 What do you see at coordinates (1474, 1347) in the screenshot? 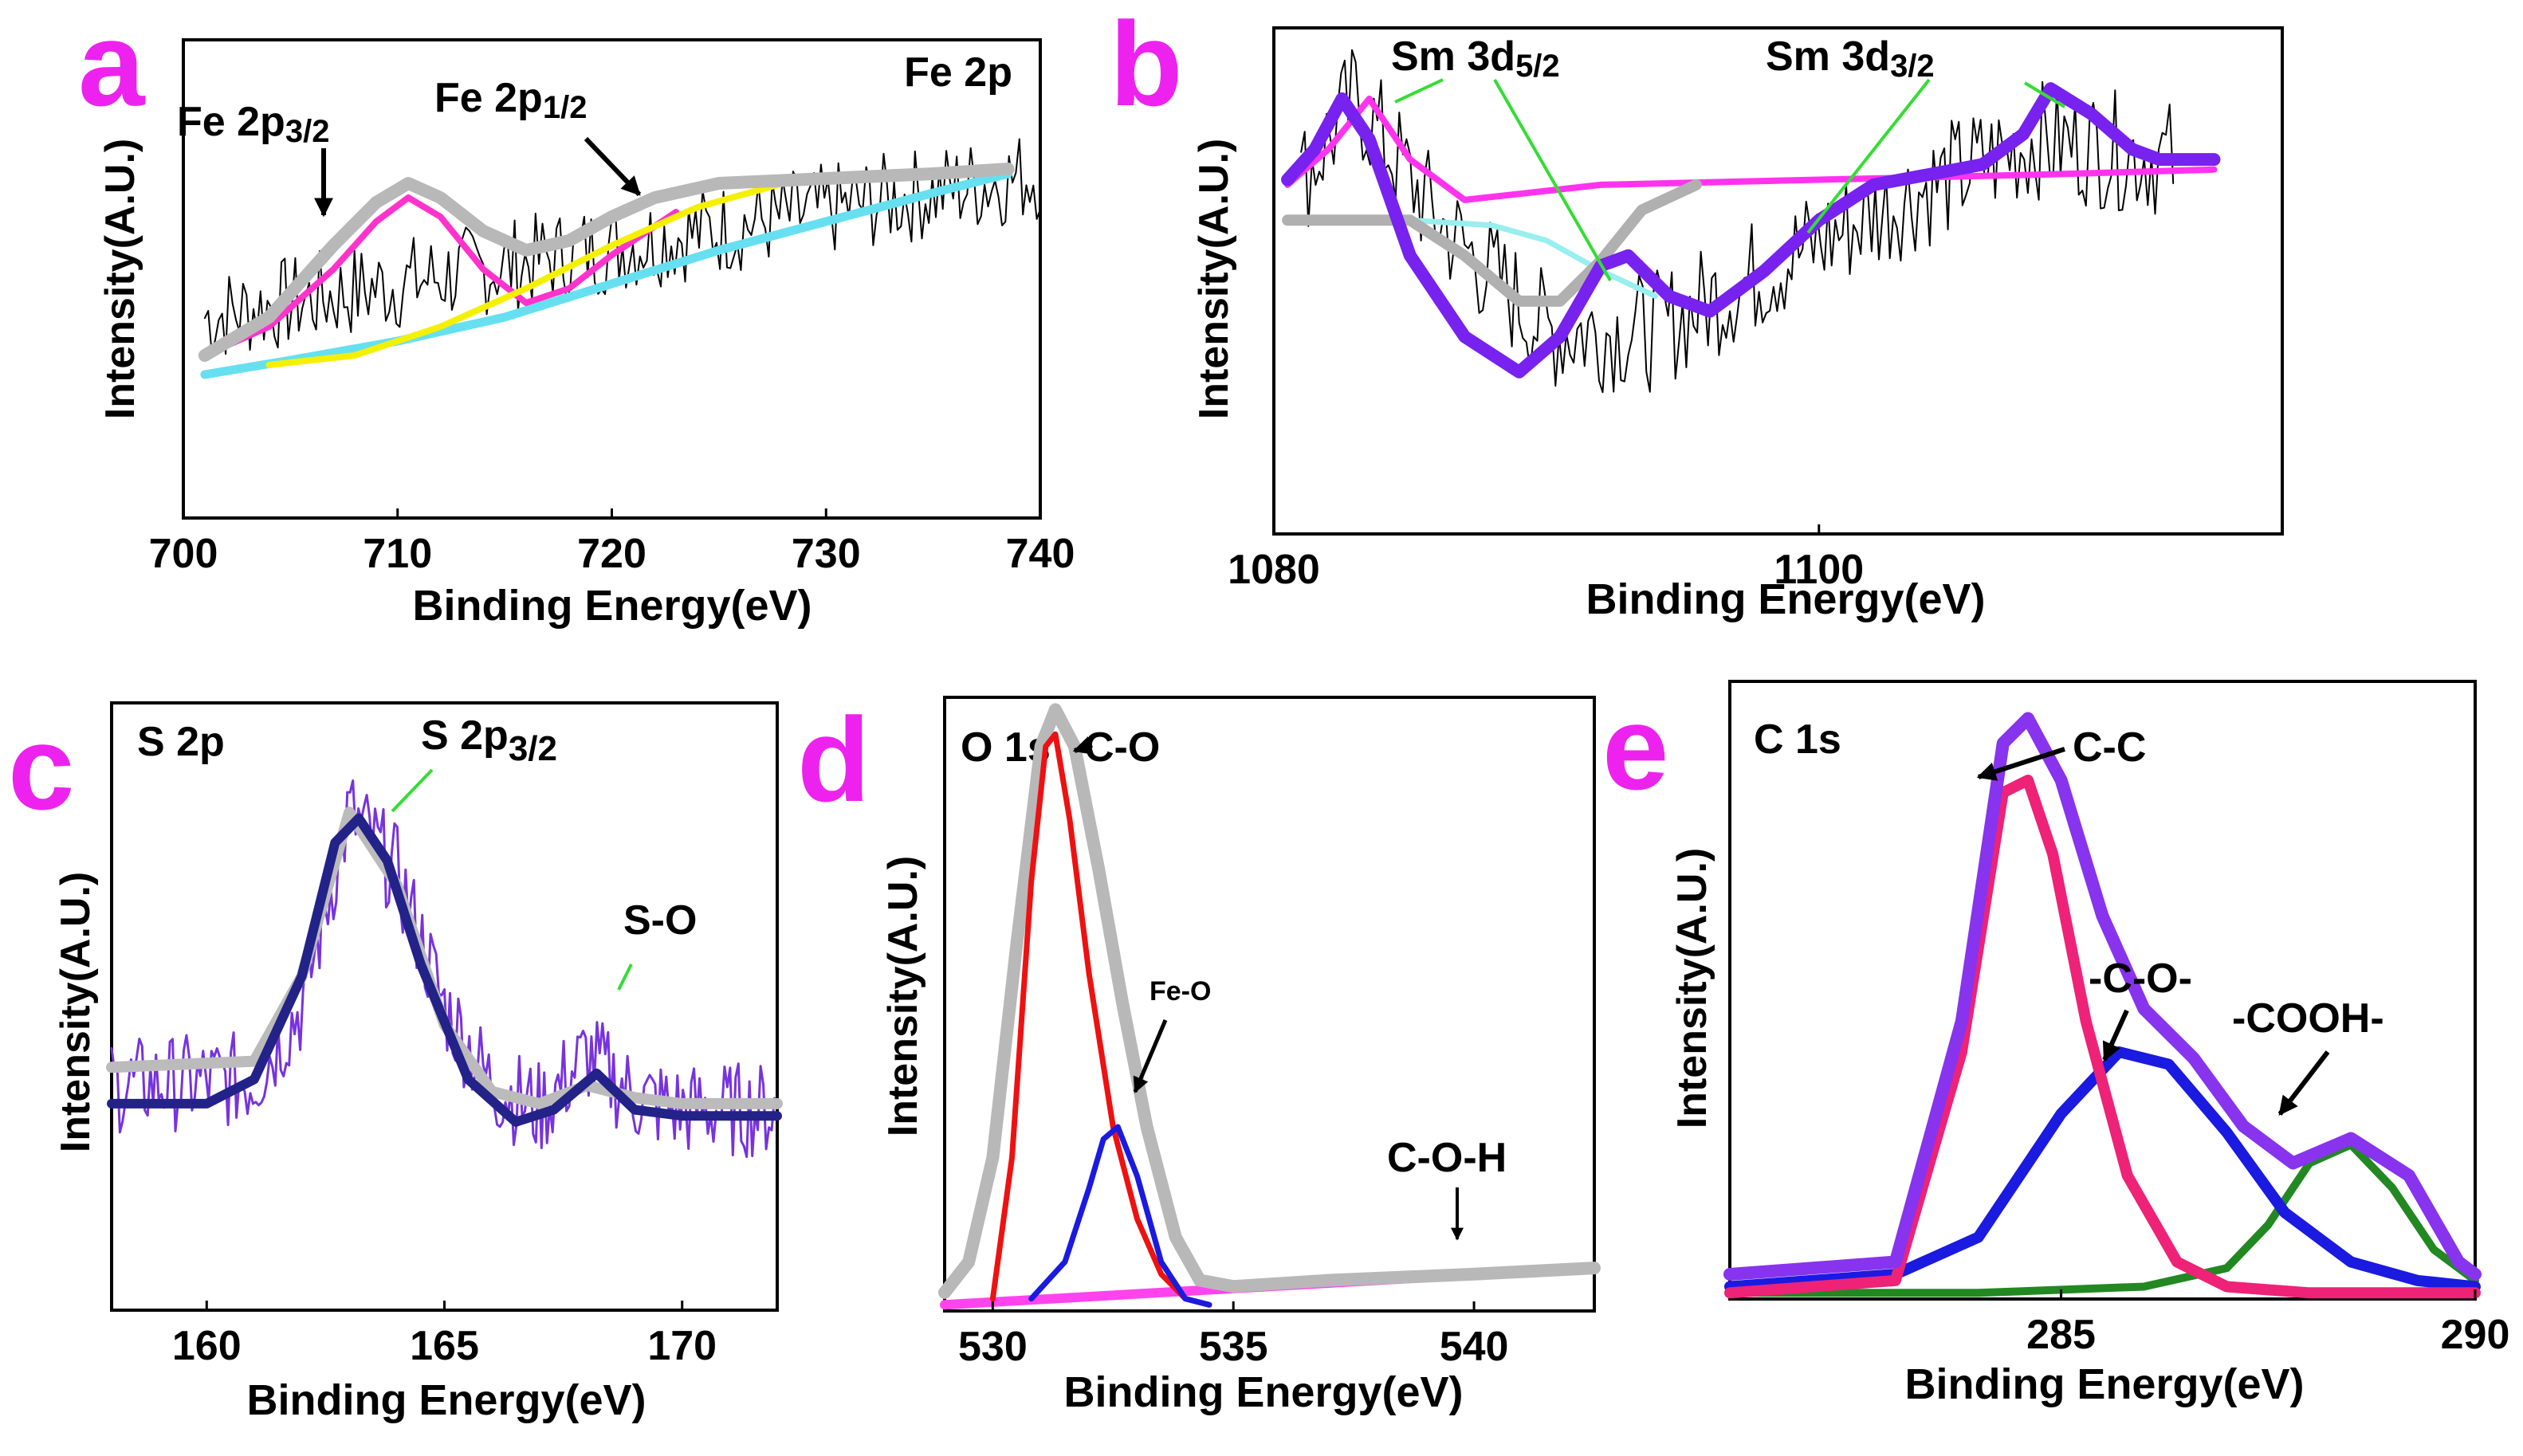
I see `x-tick-label: 540` at bounding box center [1474, 1347].